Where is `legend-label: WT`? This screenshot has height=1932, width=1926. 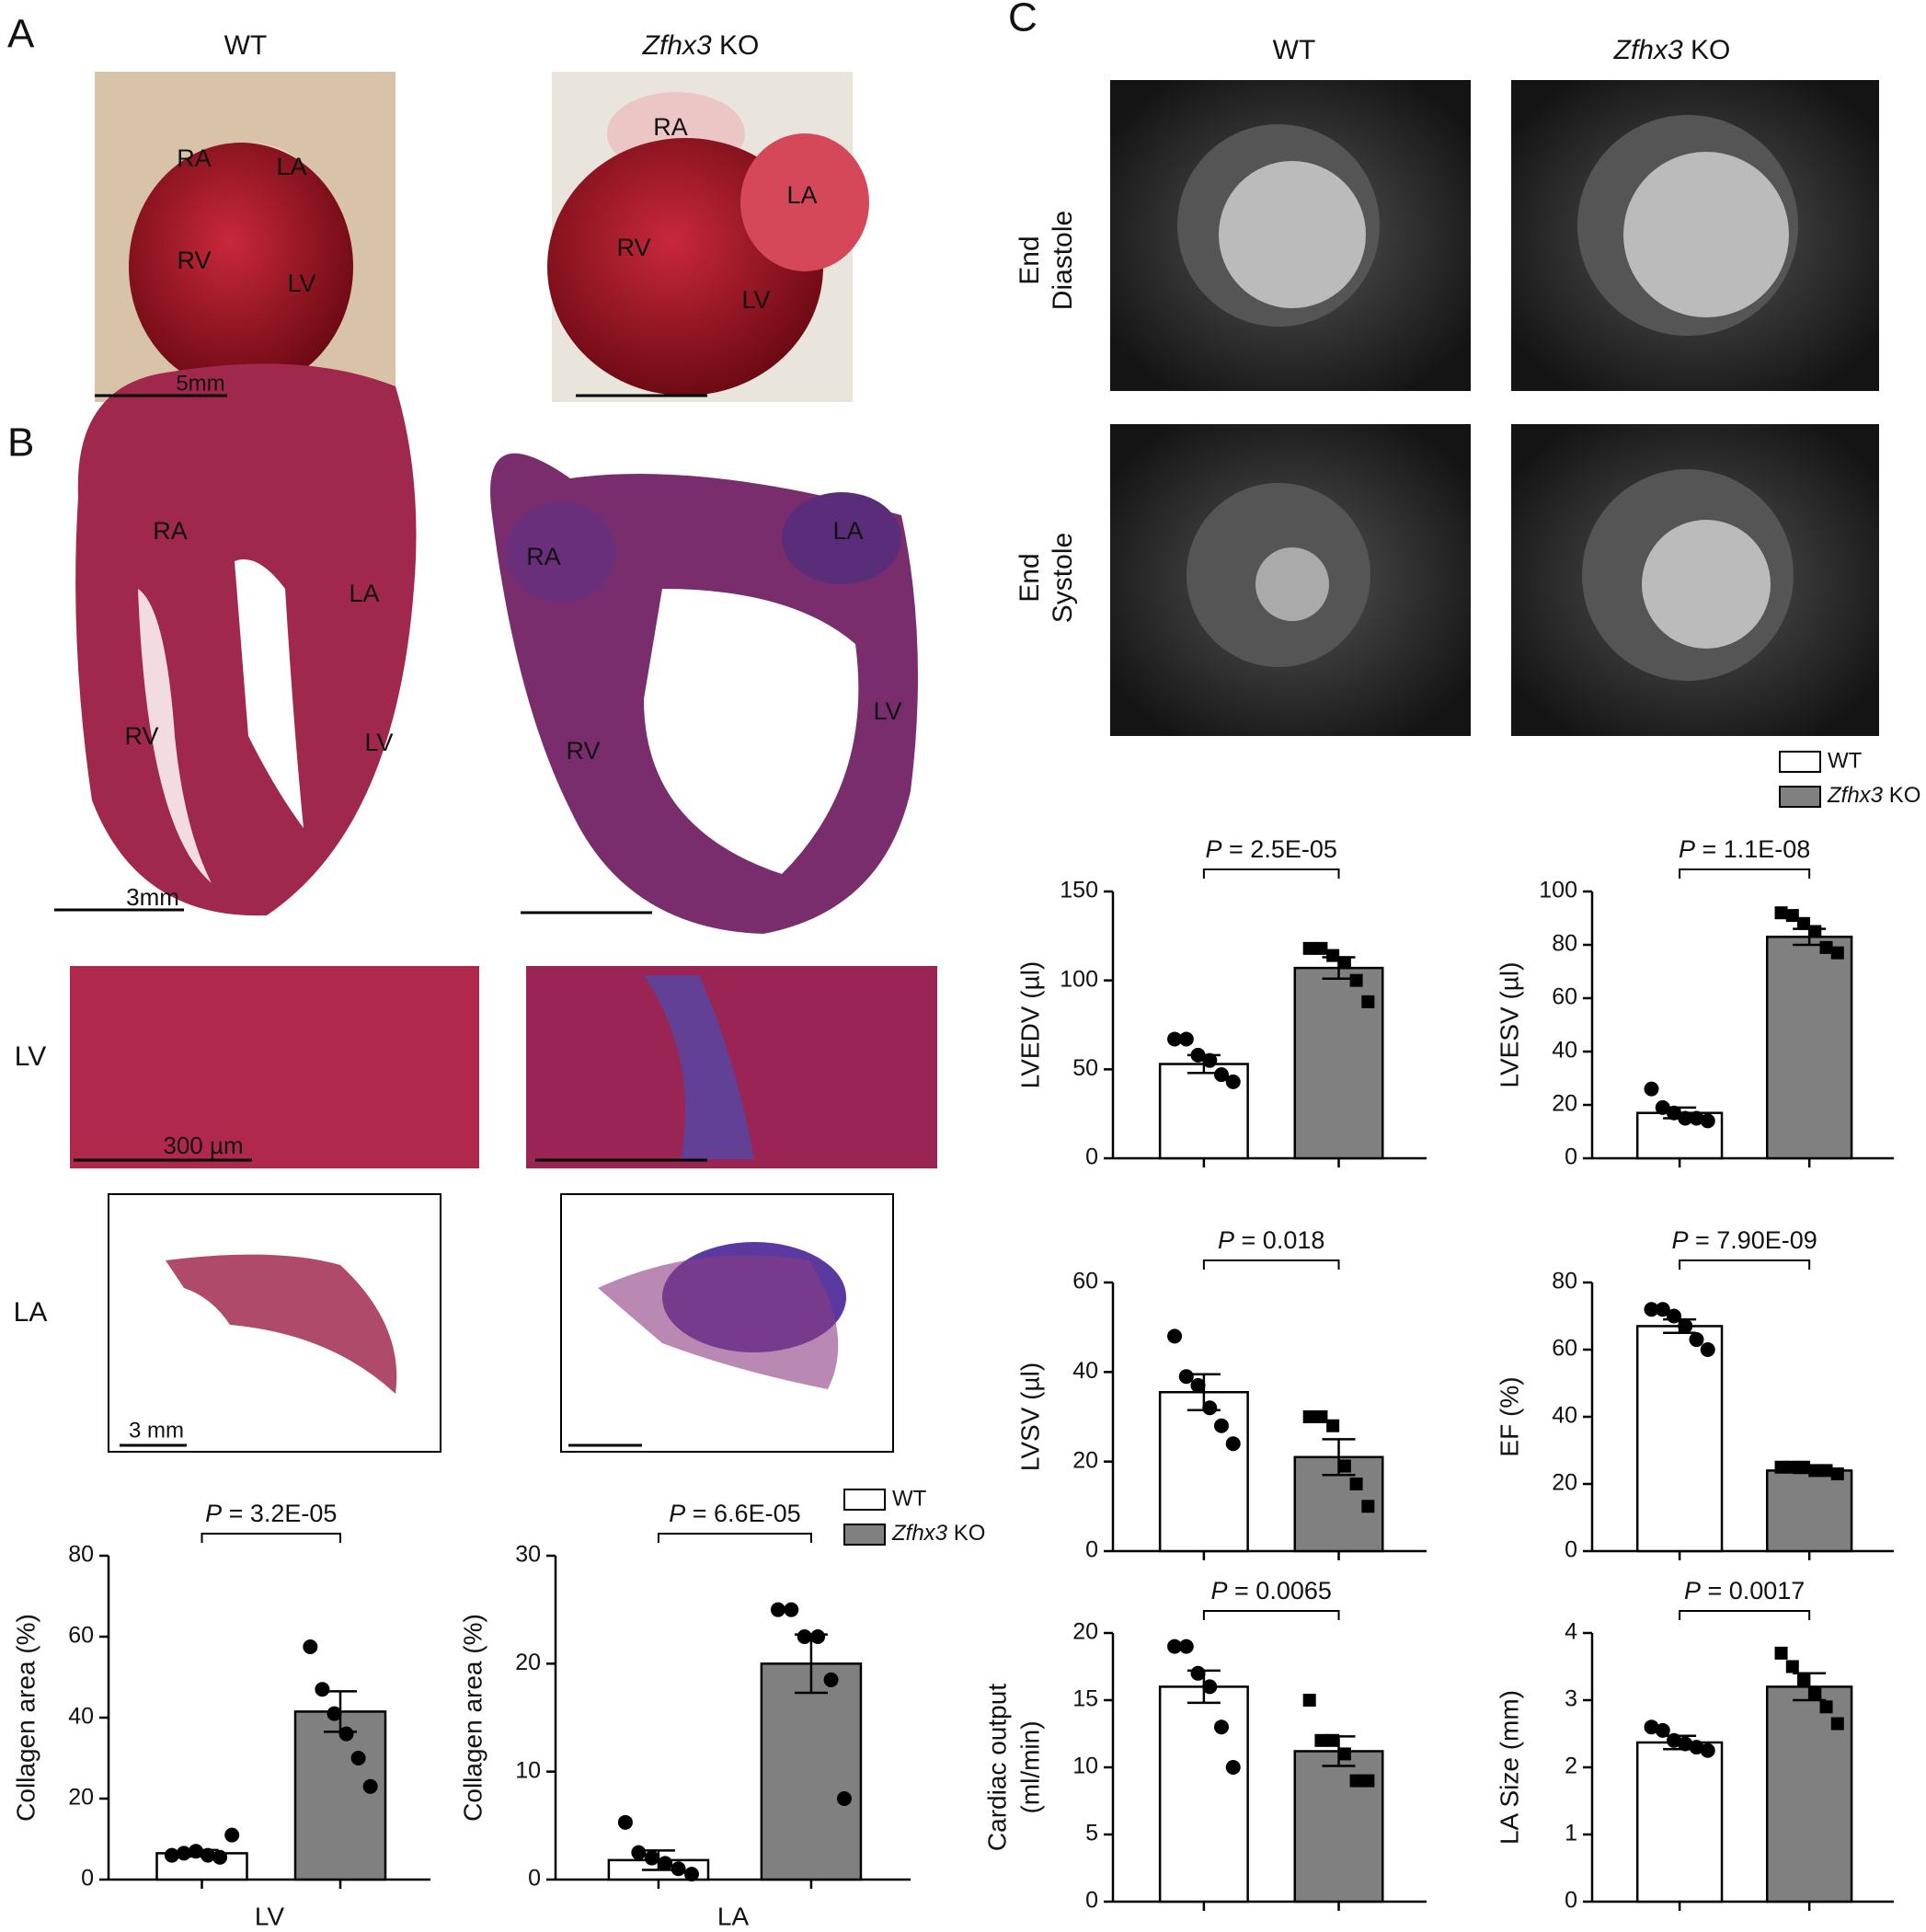 legend-label: WT is located at coordinates (910, 1498).